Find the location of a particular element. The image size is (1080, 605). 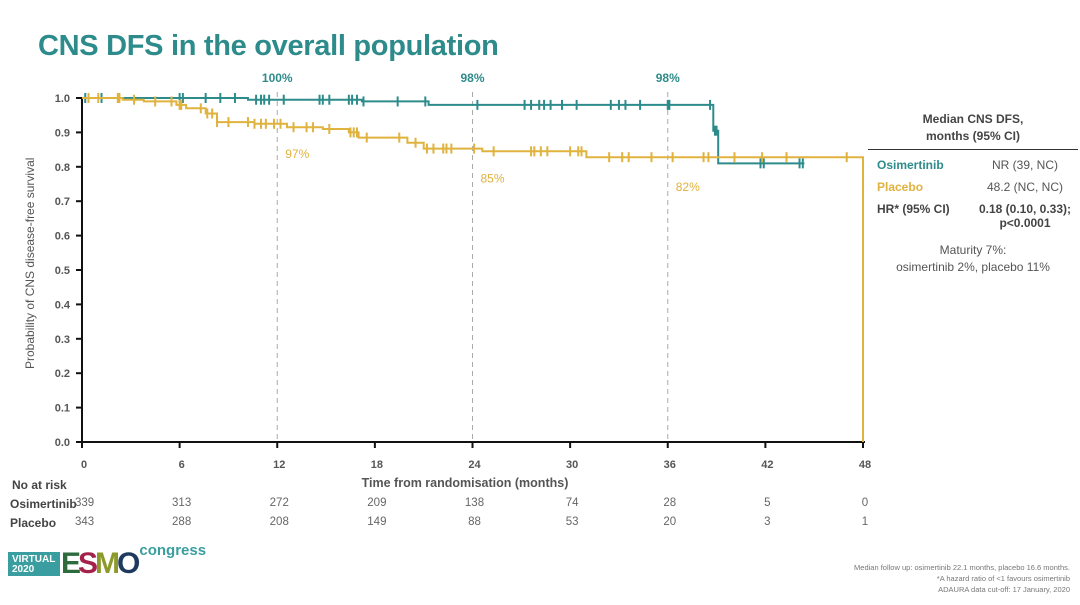

summary-header: Median CNS DFS, months (95% CI) is located at coordinates (973, 130).